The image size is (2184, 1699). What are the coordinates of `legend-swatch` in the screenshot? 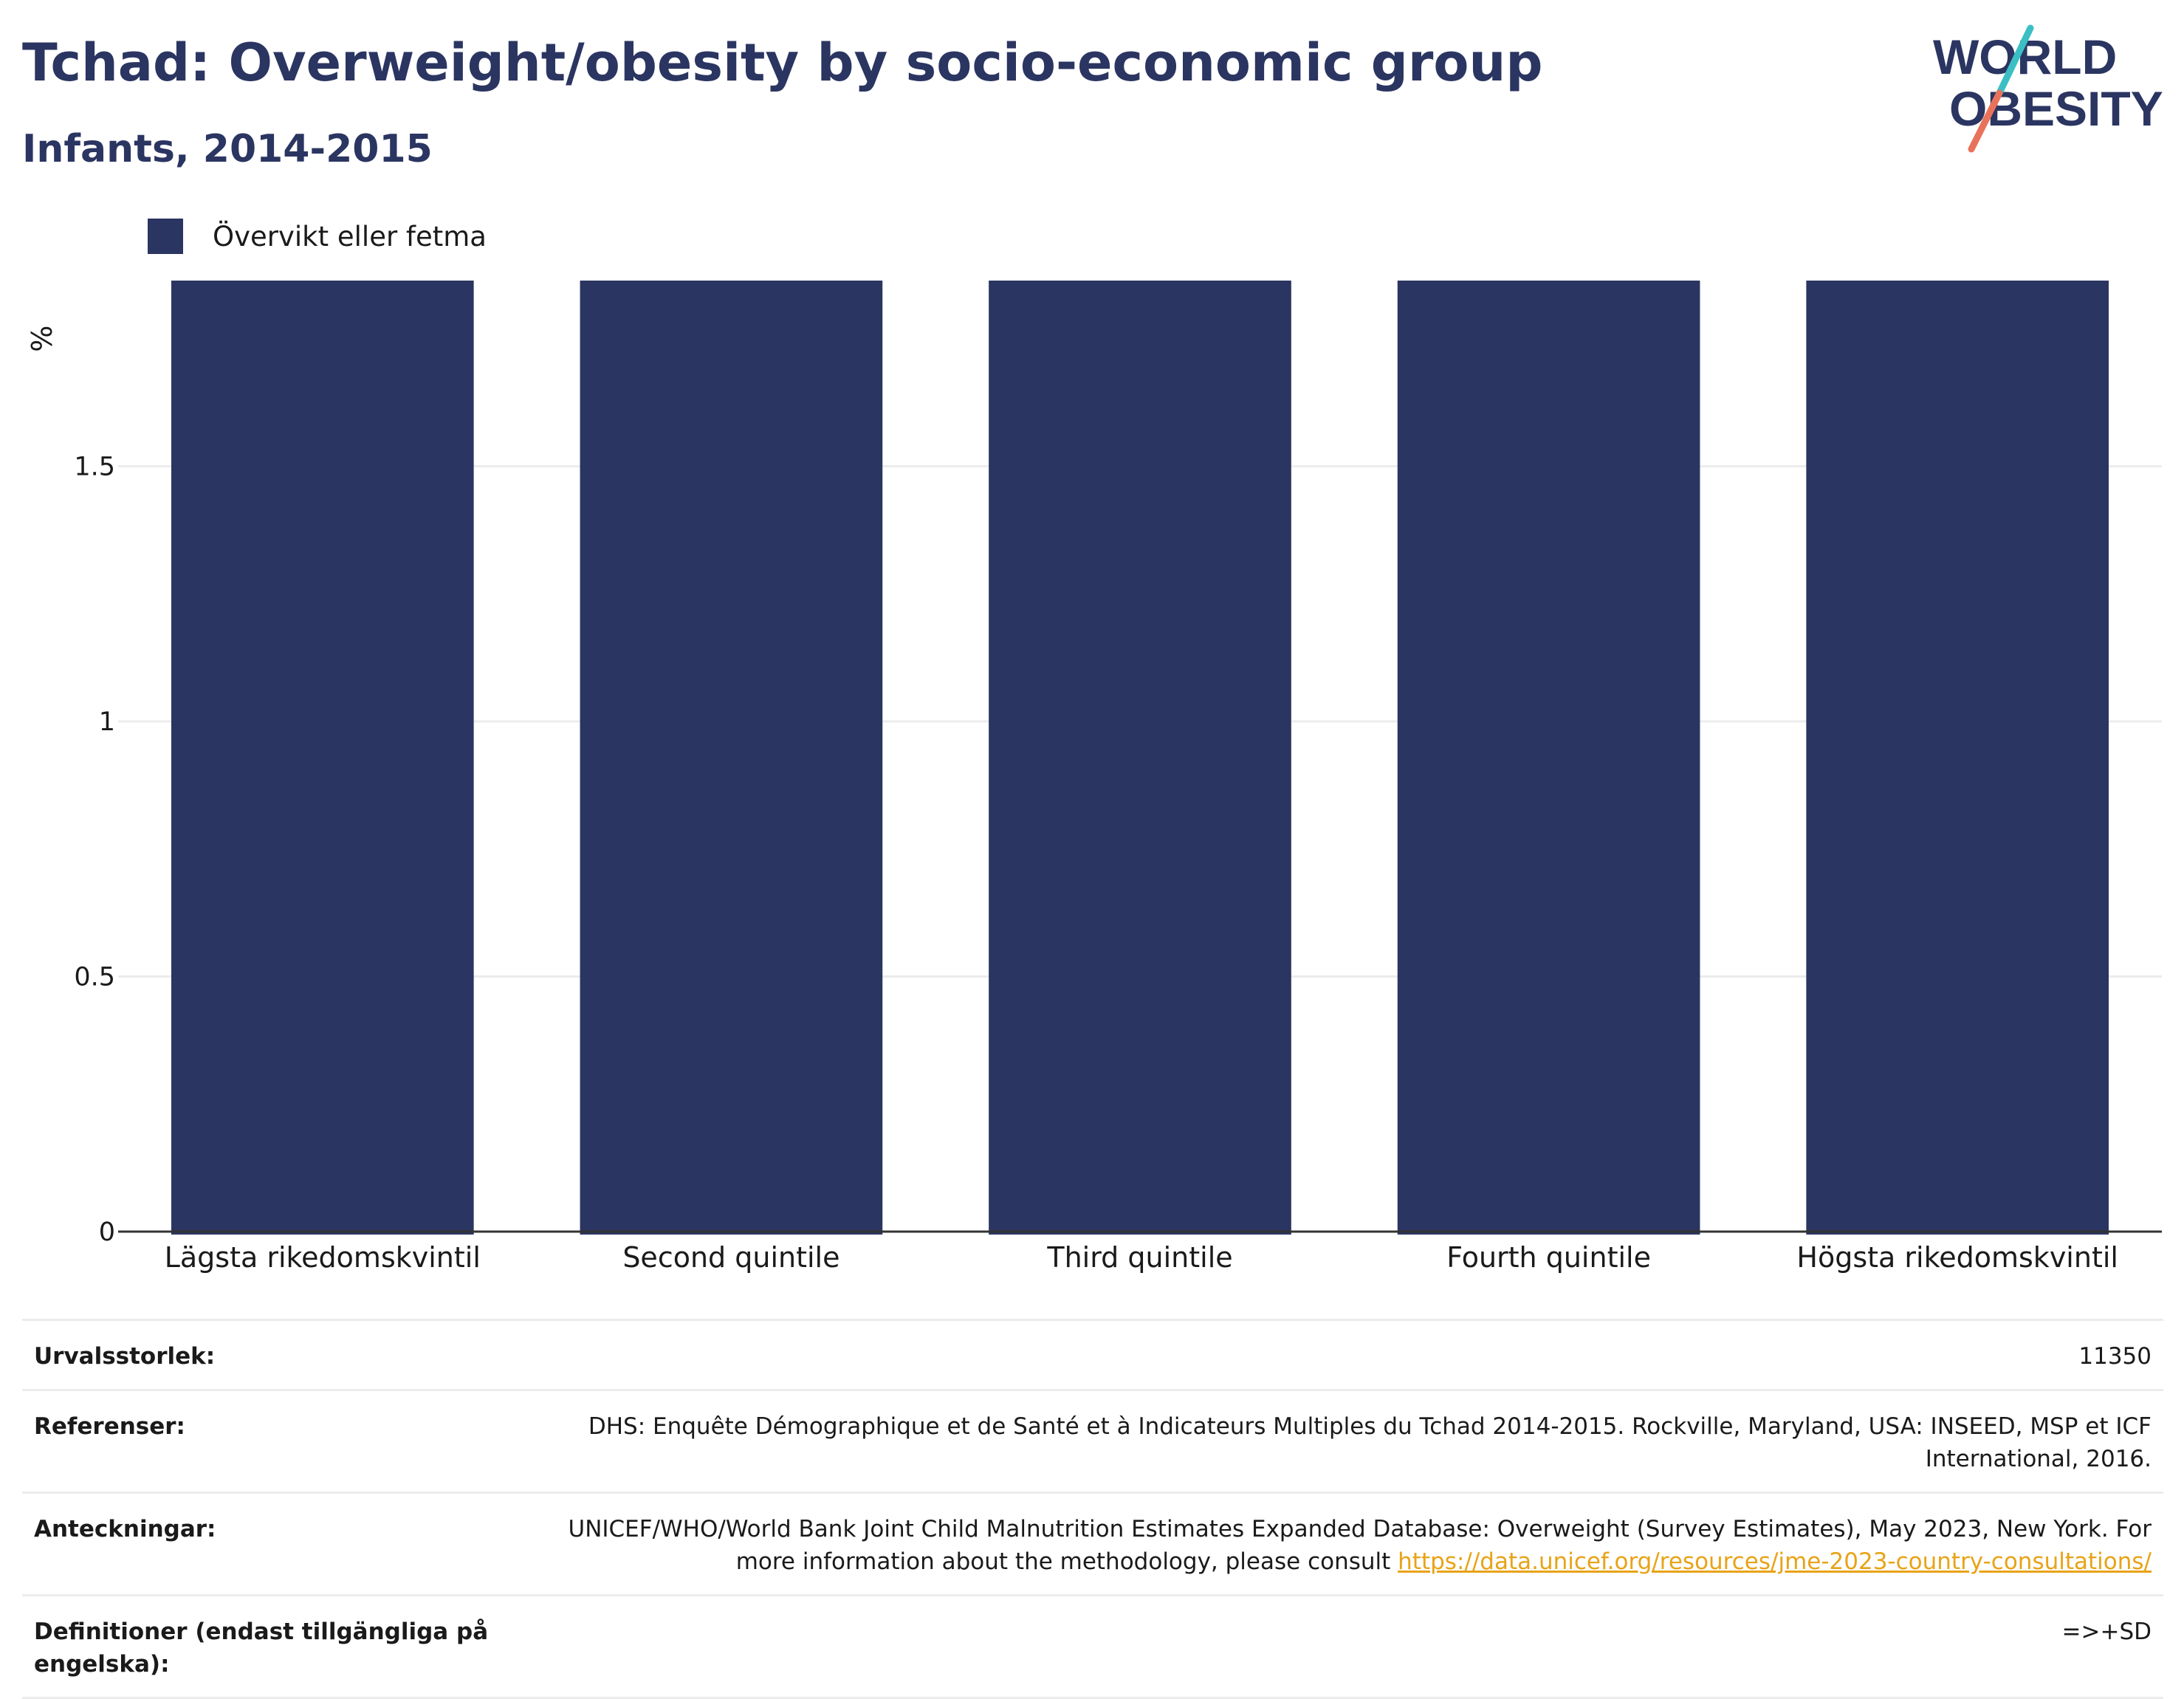 It's located at (165, 236).